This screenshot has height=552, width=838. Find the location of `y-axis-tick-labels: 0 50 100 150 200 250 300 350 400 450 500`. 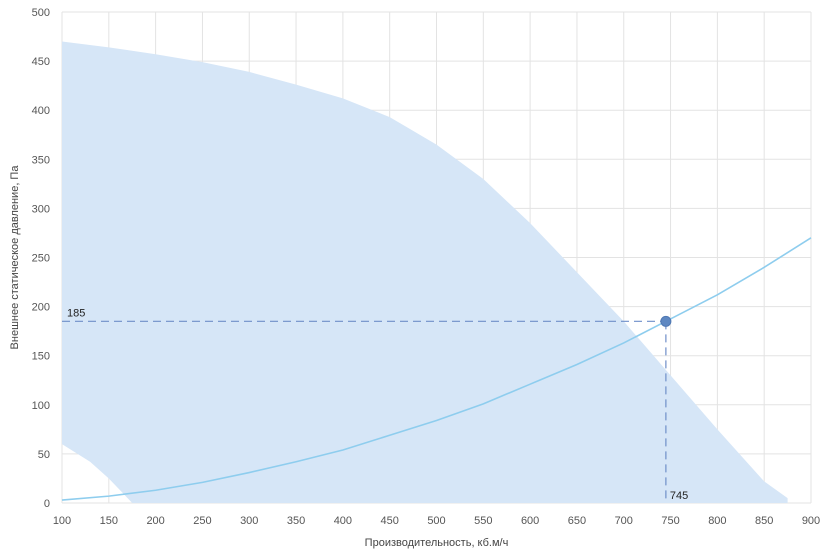

y-axis-tick-labels: 0 50 100 150 200 250 300 350 400 450 500 is located at coordinates (41, 258).